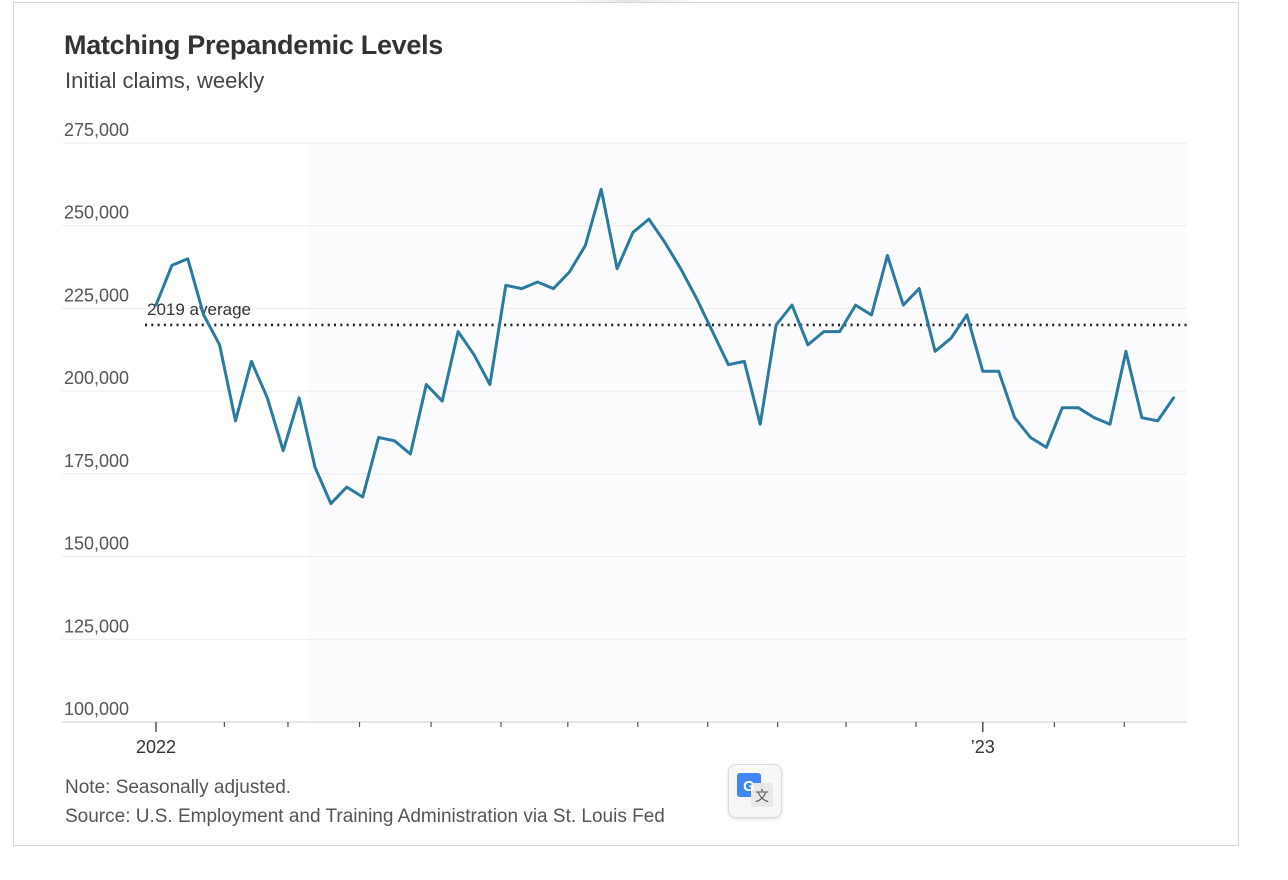 The height and width of the screenshot is (880, 1288). What do you see at coordinates (983, 747) in the screenshot?
I see `x-tick-label: ’23` at bounding box center [983, 747].